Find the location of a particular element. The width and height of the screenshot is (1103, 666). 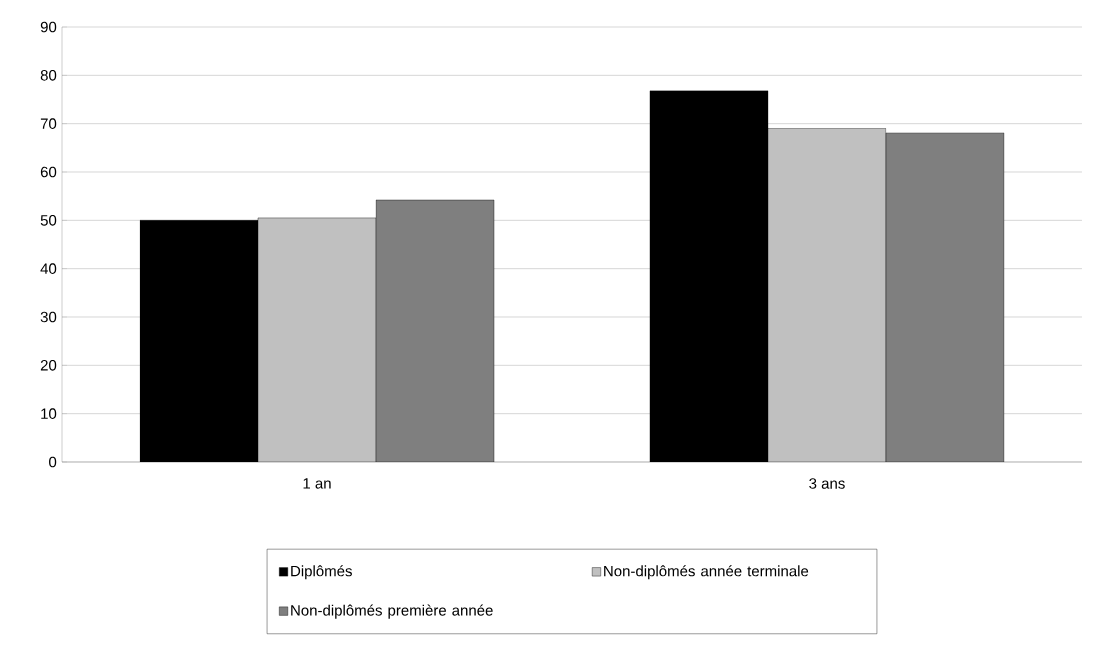

y-tick-label: 60 is located at coordinates (48, 172).